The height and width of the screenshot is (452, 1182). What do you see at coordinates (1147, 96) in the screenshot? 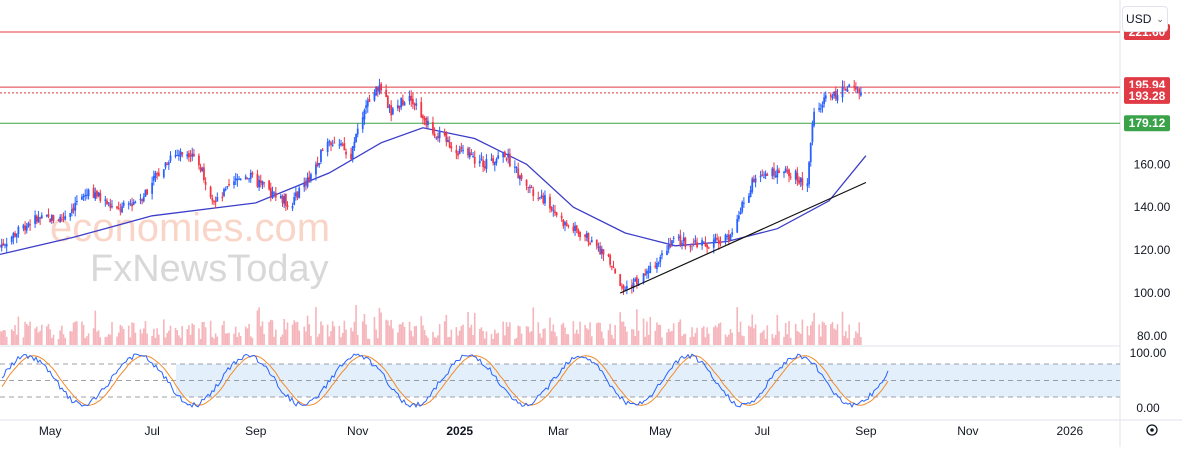
I see `level-value-193.28: 193.28` at bounding box center [1147, 96].